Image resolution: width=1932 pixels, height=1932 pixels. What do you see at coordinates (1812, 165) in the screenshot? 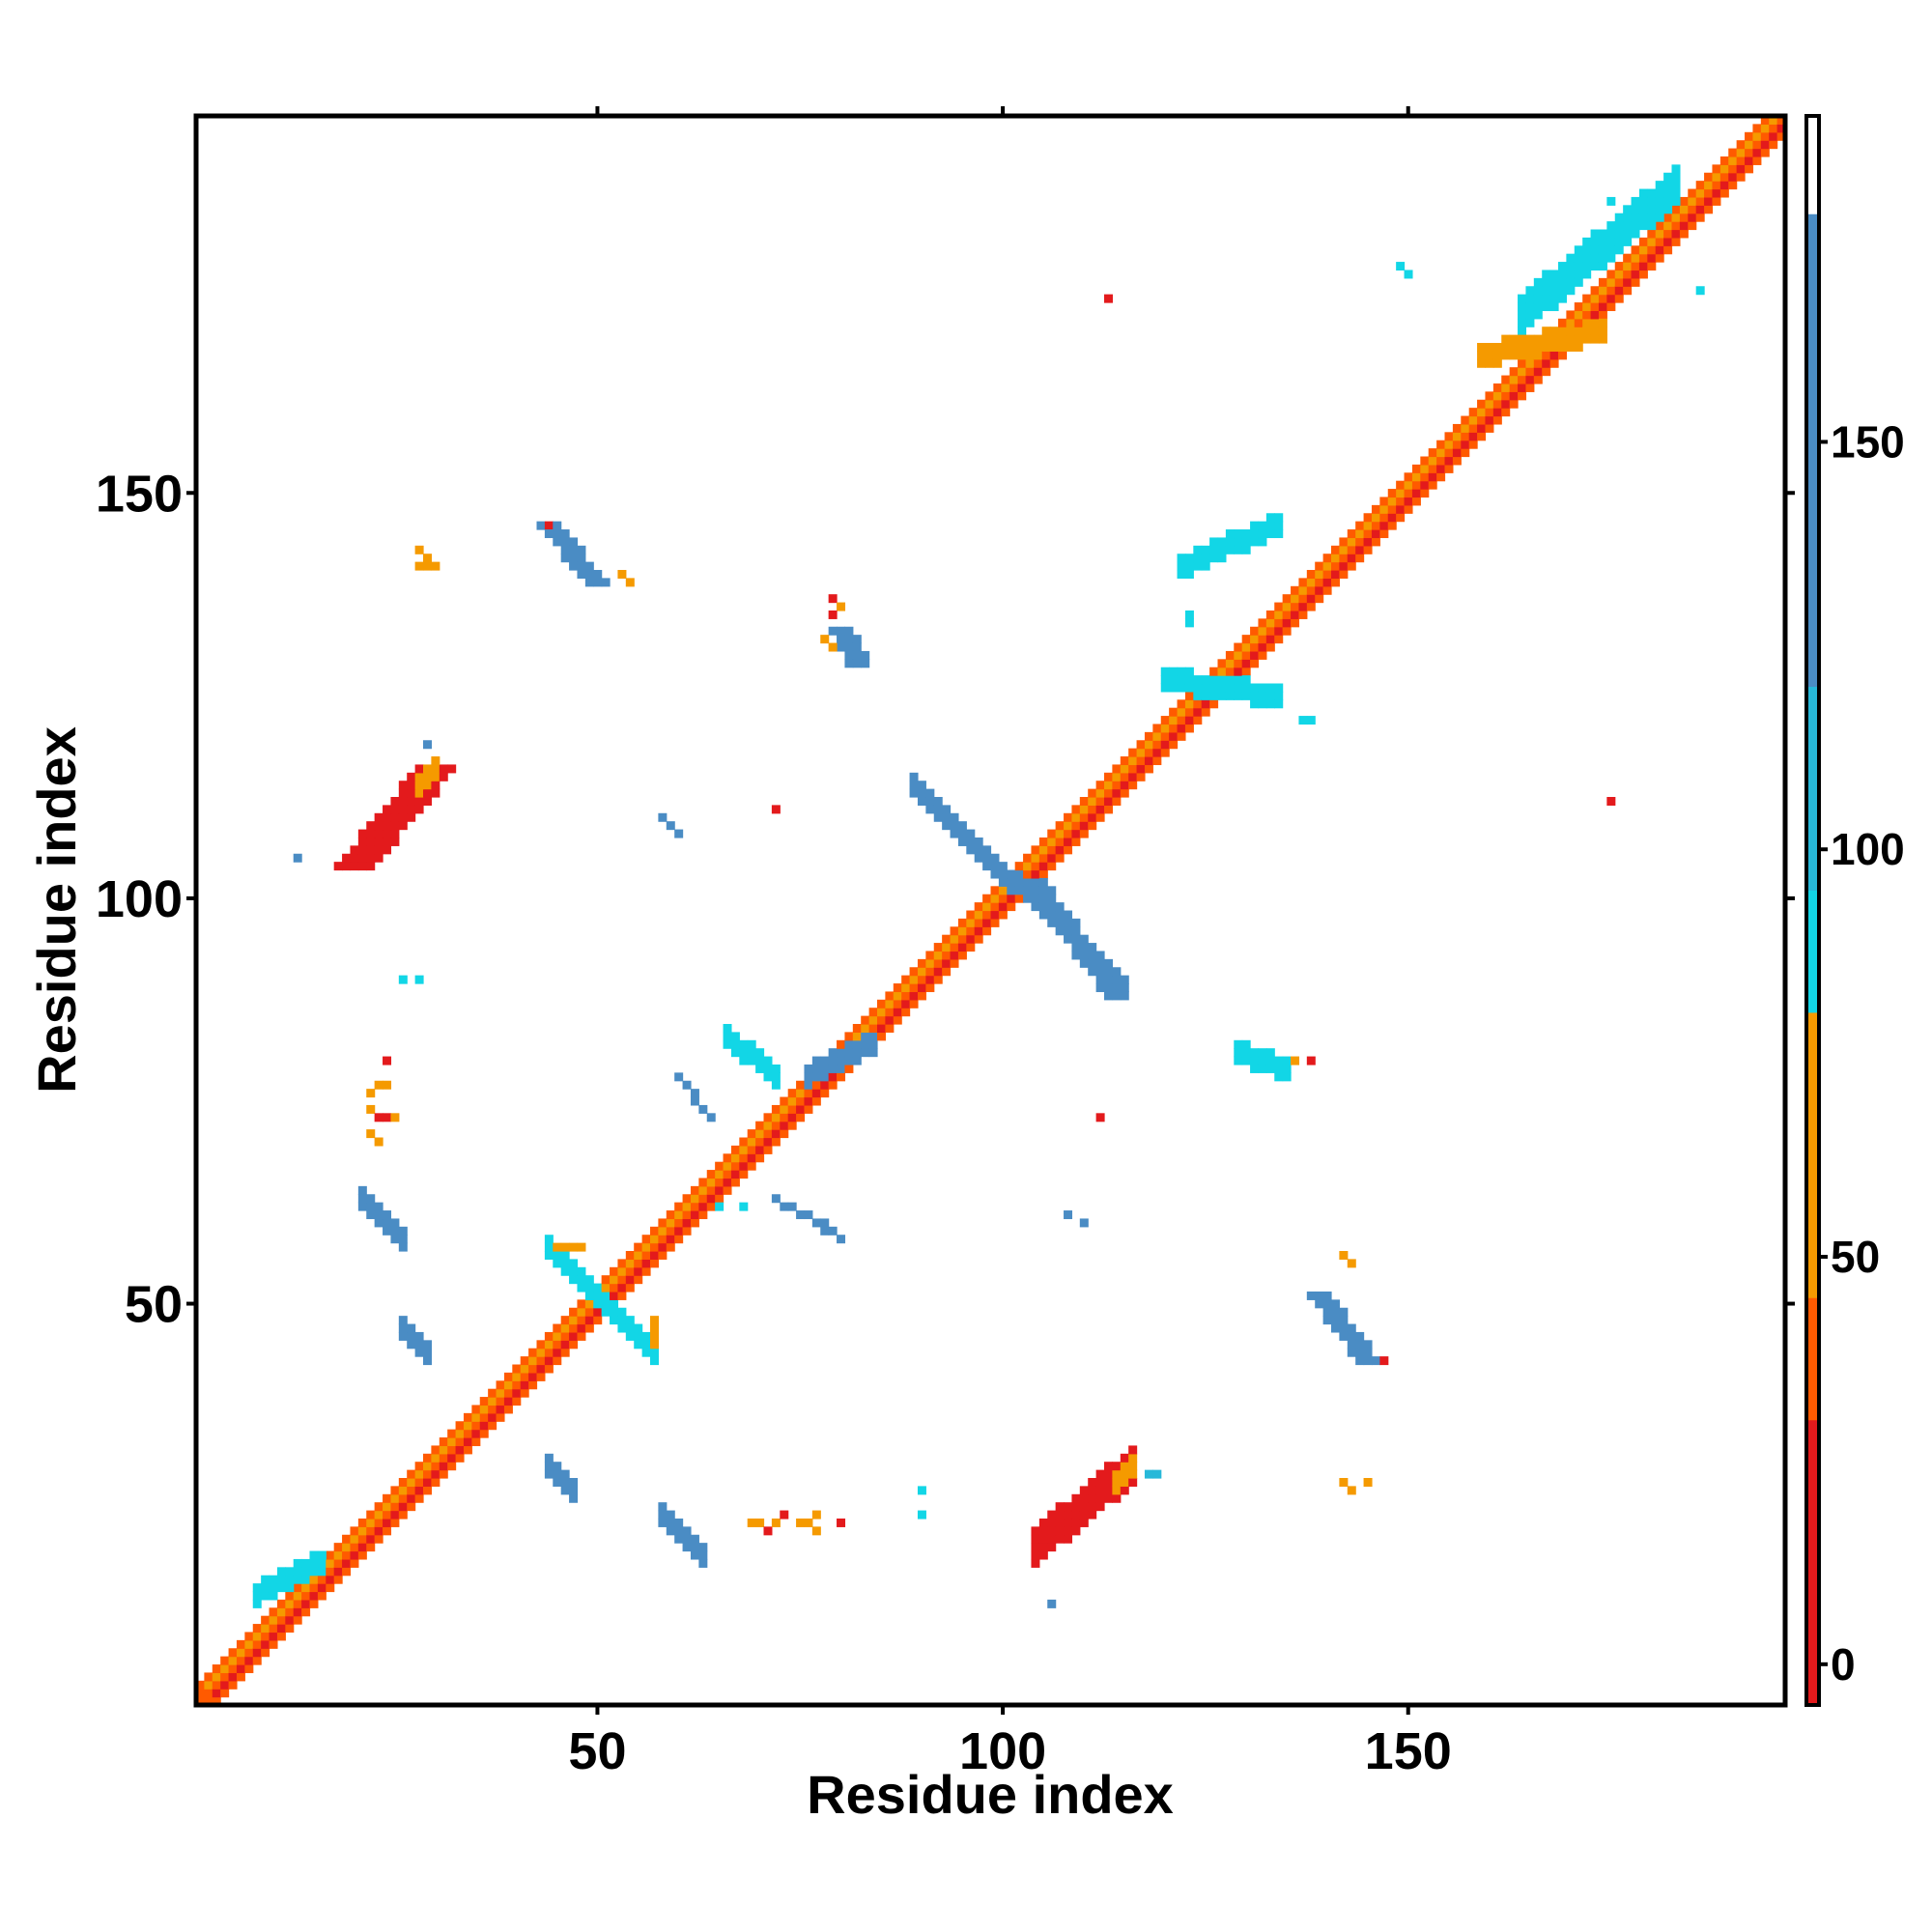
I see `colorbar-band` at bounding box center [1812, 165].